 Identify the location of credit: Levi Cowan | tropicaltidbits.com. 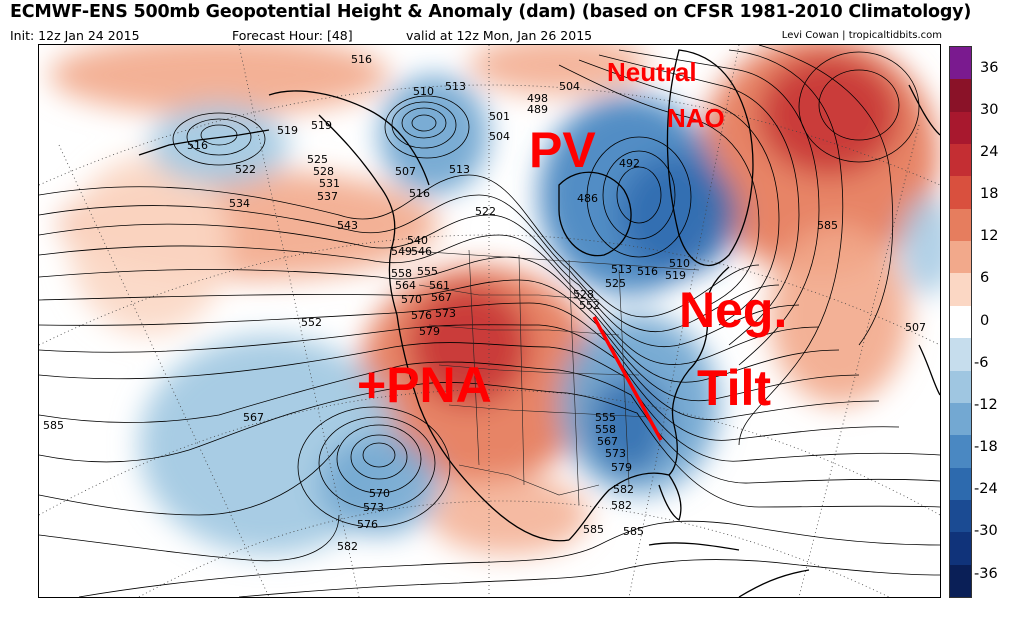
(861, 35).